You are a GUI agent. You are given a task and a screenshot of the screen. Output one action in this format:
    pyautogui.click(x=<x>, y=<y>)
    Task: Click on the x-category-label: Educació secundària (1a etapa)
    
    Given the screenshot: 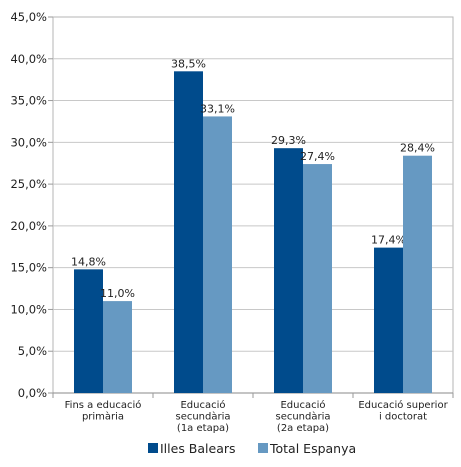 What is the action you would take?
    pyautogui.click(x=202, y=416)
    